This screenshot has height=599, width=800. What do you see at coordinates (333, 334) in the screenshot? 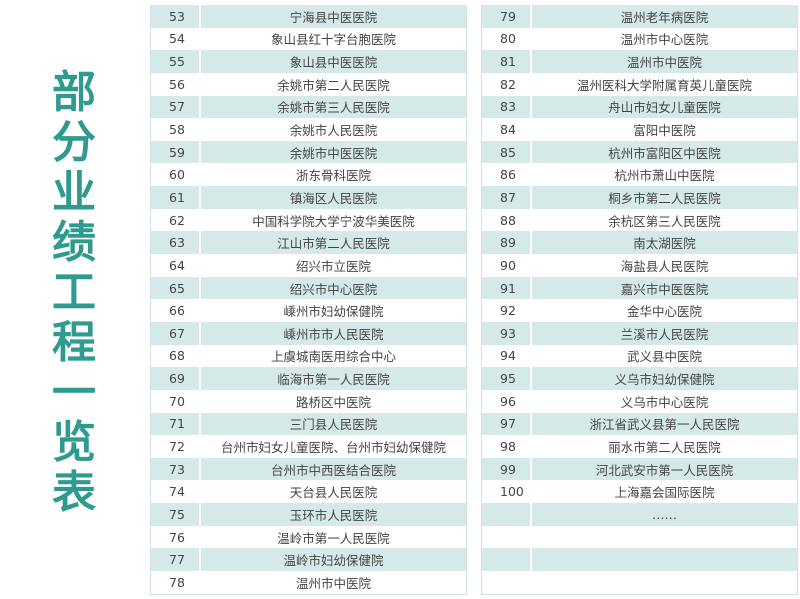
I see `hospital-name: 嵊州市市人民医院` at bounding box center [333, 334].